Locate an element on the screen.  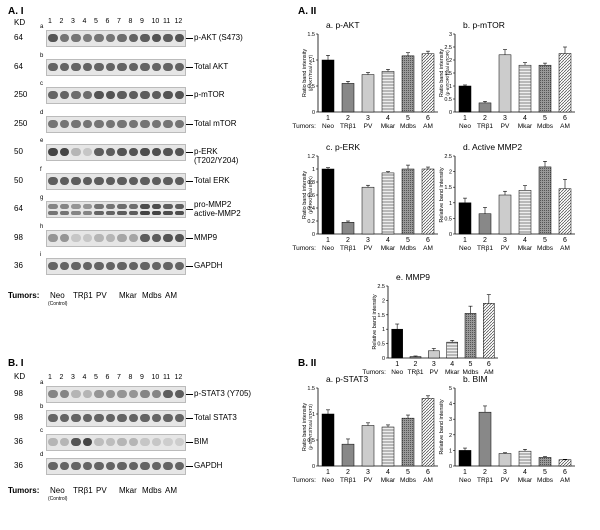
blot-letter: d is located at coordinates (42, 112).